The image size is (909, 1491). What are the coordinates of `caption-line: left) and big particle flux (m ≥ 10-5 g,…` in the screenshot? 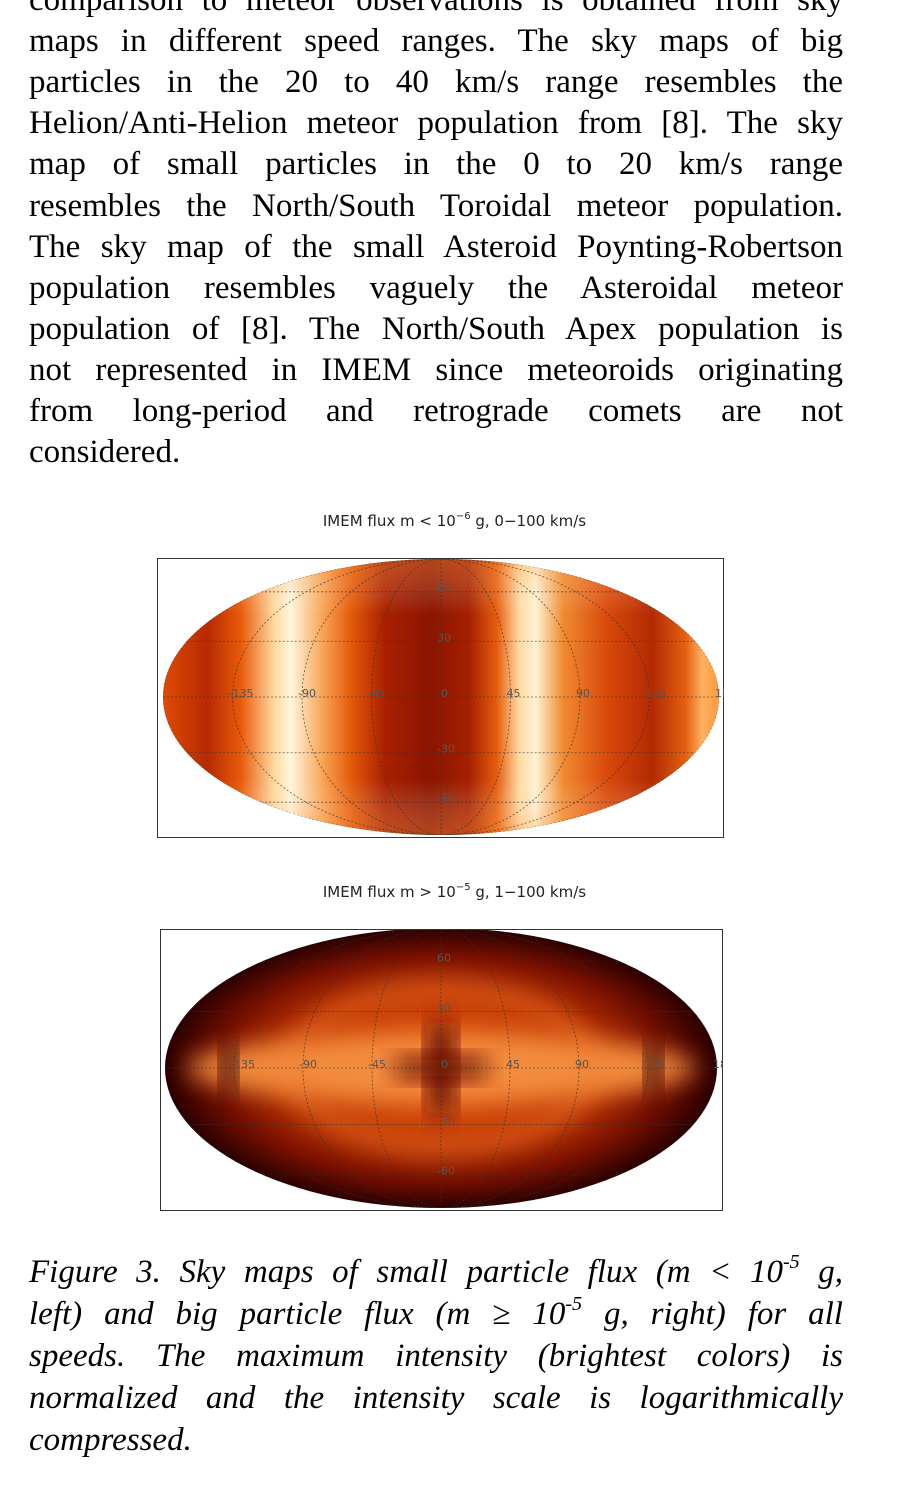 It's located at (436, 1314).